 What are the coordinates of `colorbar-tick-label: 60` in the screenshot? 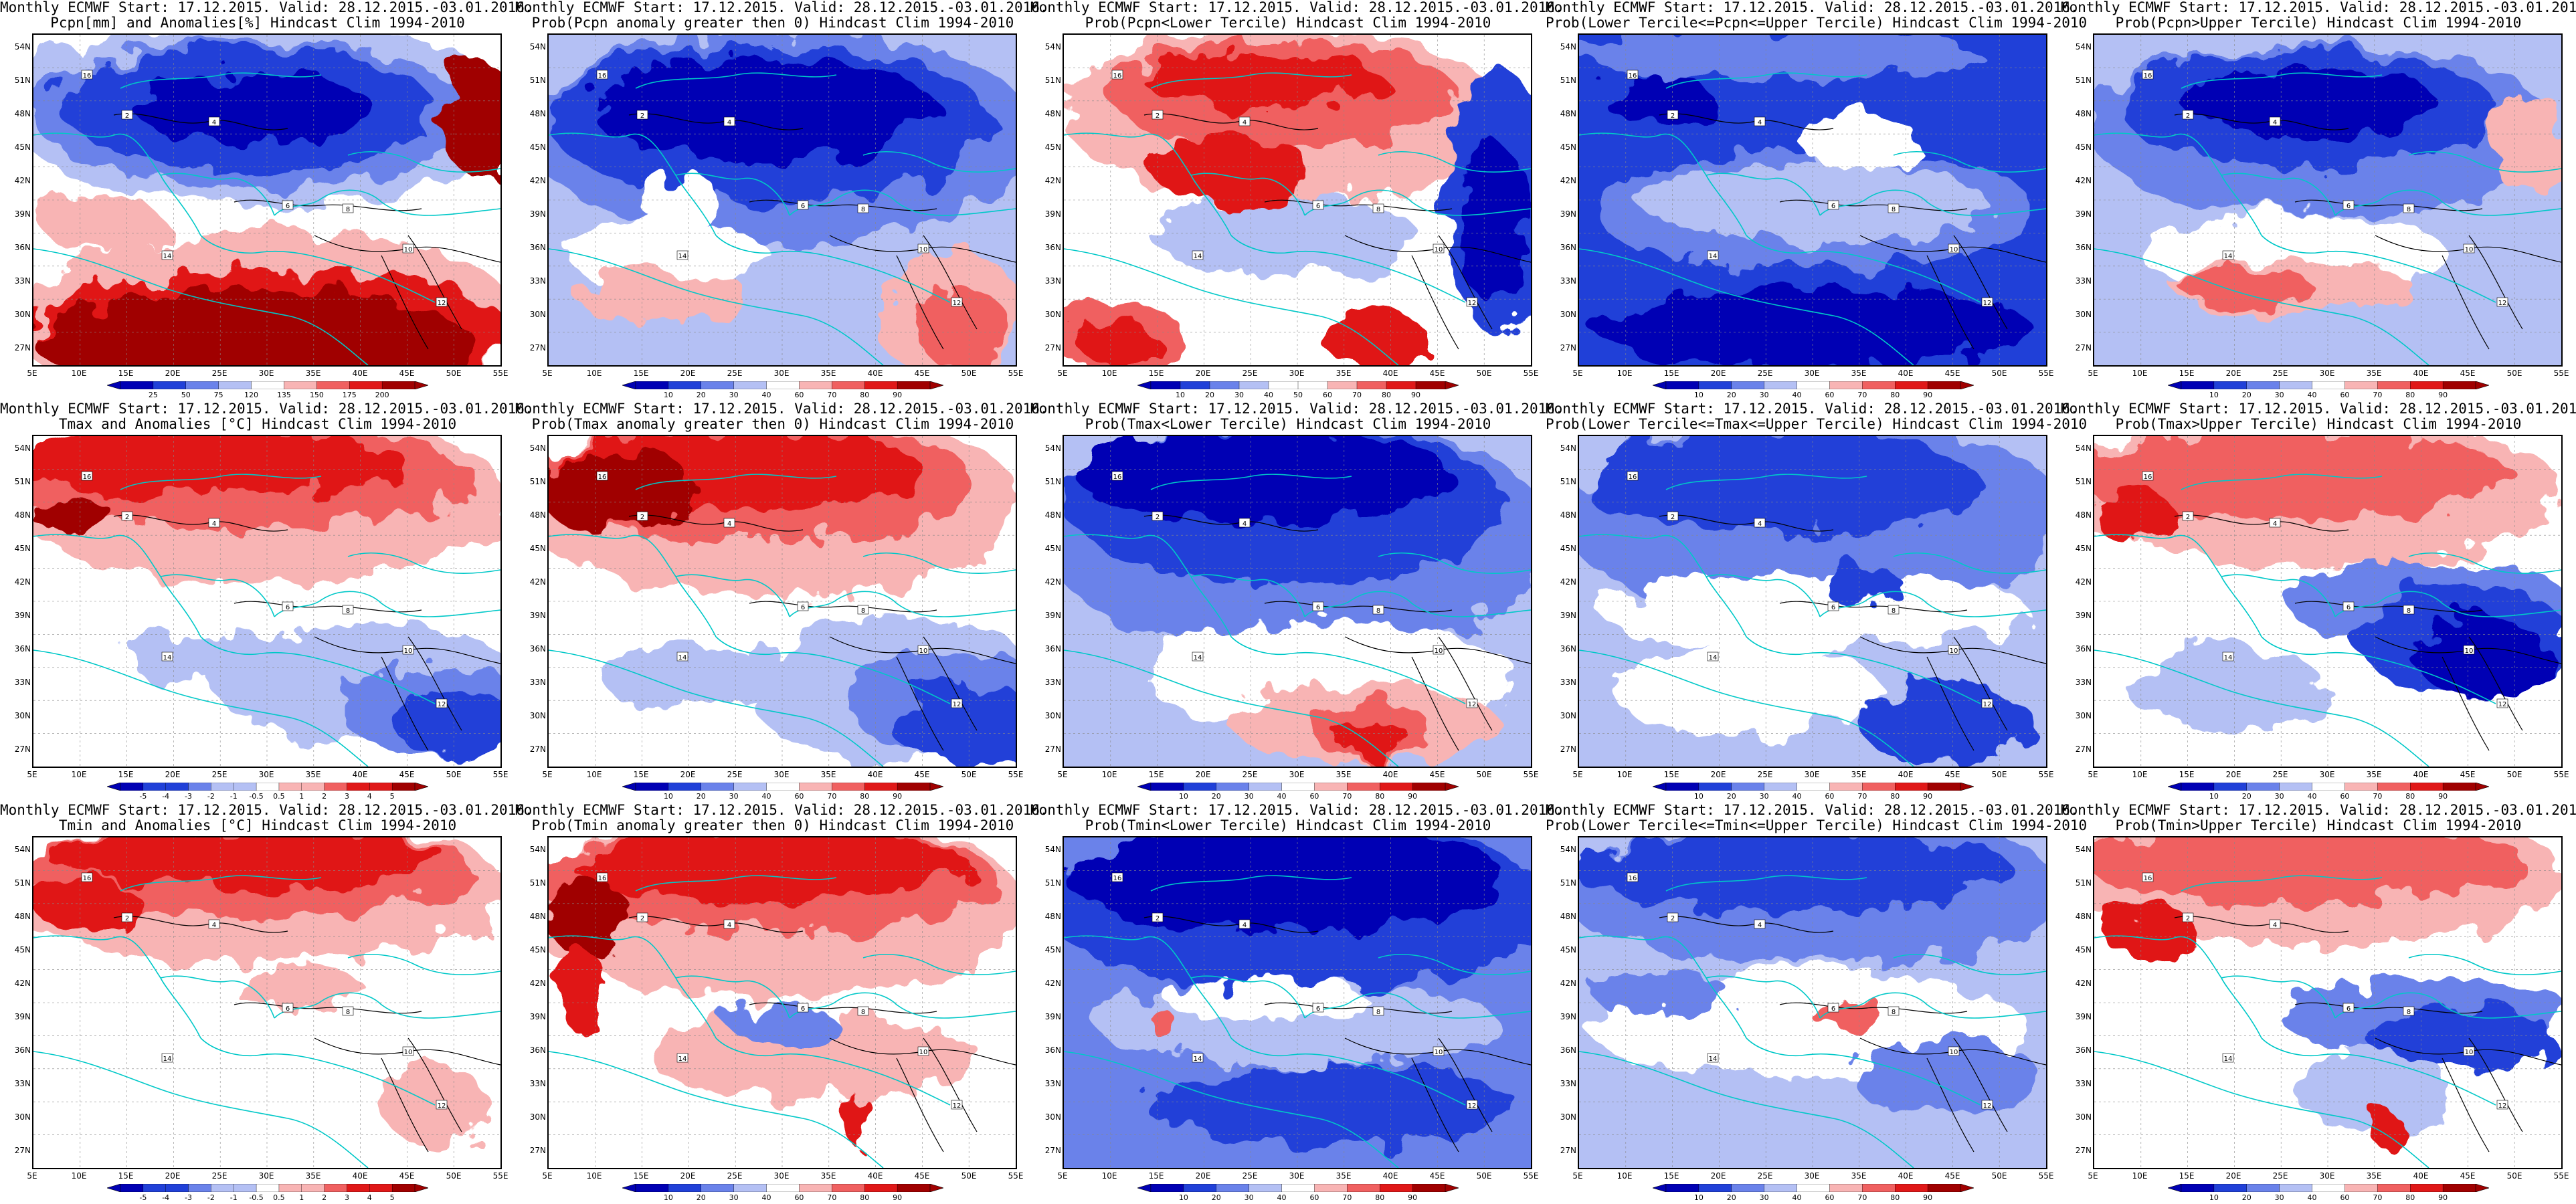 It's located at (799, 395).